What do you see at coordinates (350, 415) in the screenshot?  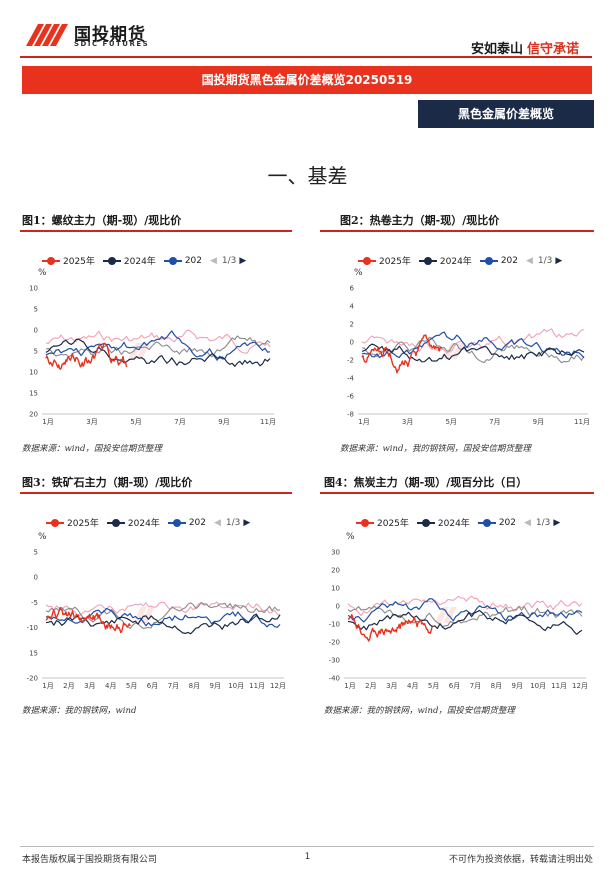 I see `y-tick-label: -8` at bounding box center [350, 415].